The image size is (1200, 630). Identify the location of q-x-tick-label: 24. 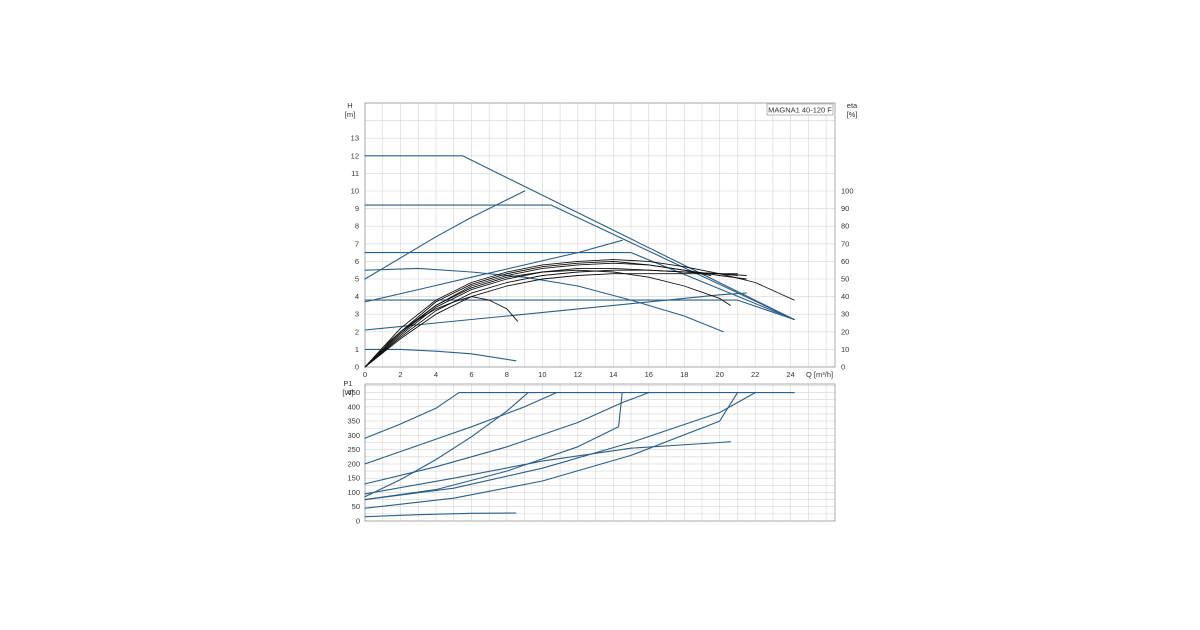
(790, 374).